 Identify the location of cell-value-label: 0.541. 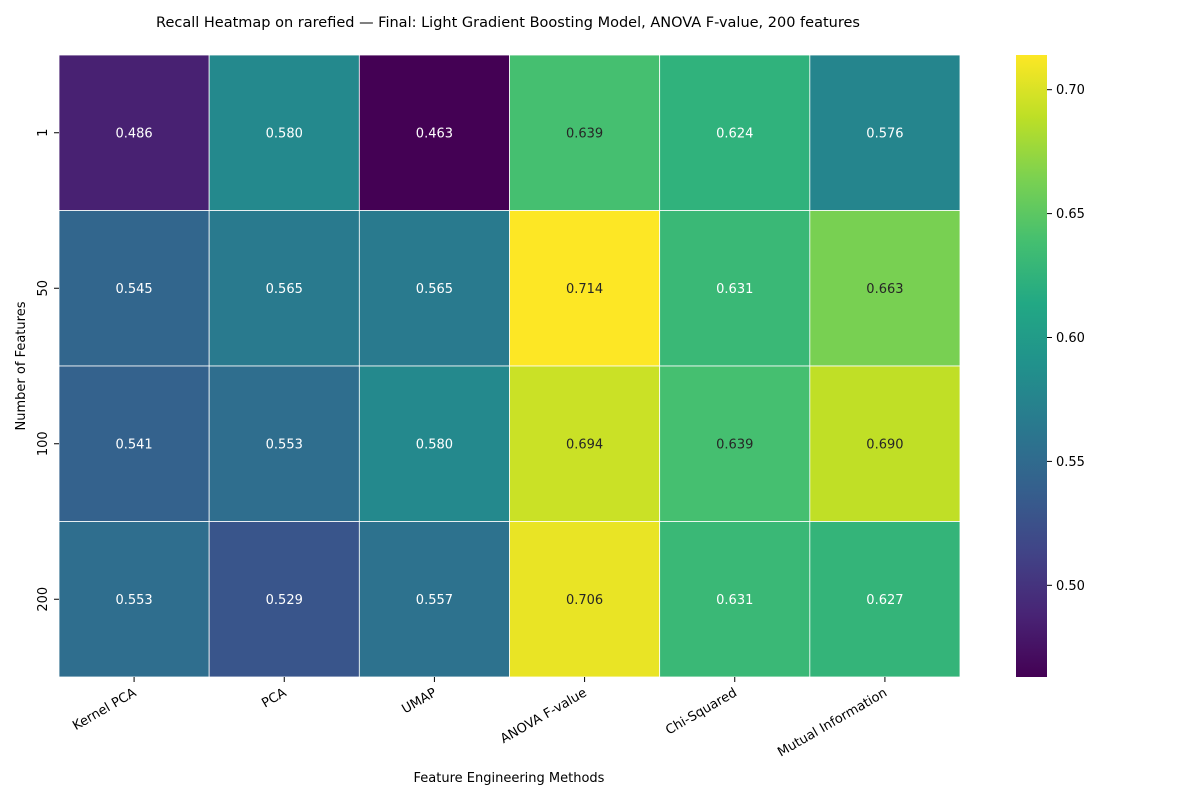
(133, 444).